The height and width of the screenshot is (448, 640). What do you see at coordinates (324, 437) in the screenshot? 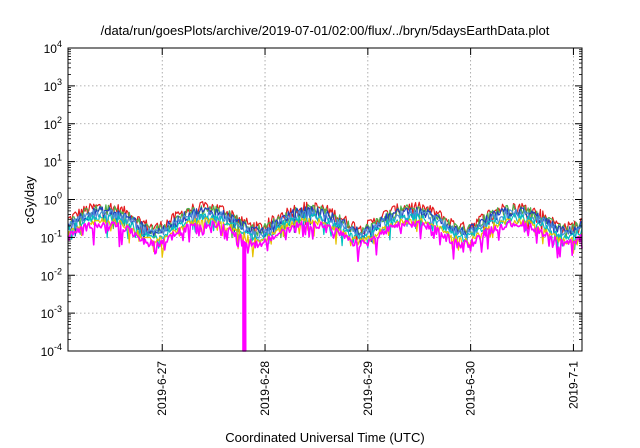
I see `x-axis-label: Coordinated Universal Time (UTC)` at bounding box center [324, 437].